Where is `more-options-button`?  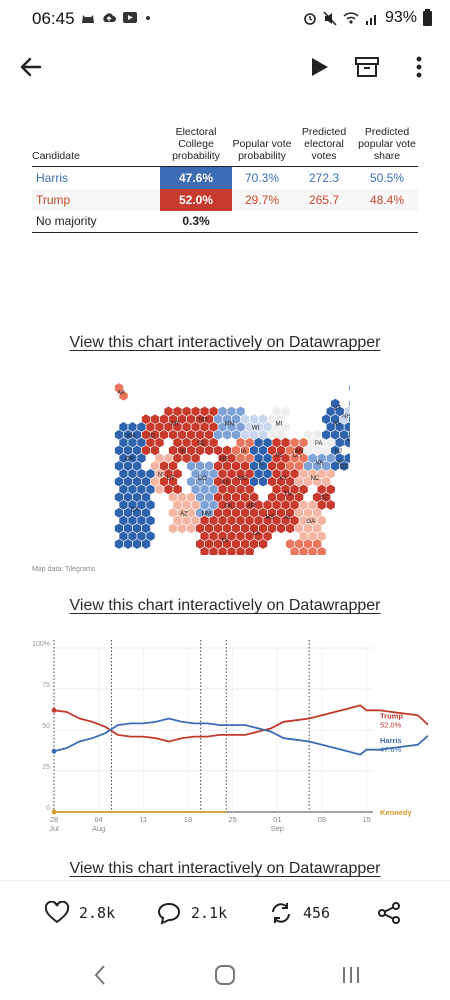 more-options-button is located at coordinates (419, 67).